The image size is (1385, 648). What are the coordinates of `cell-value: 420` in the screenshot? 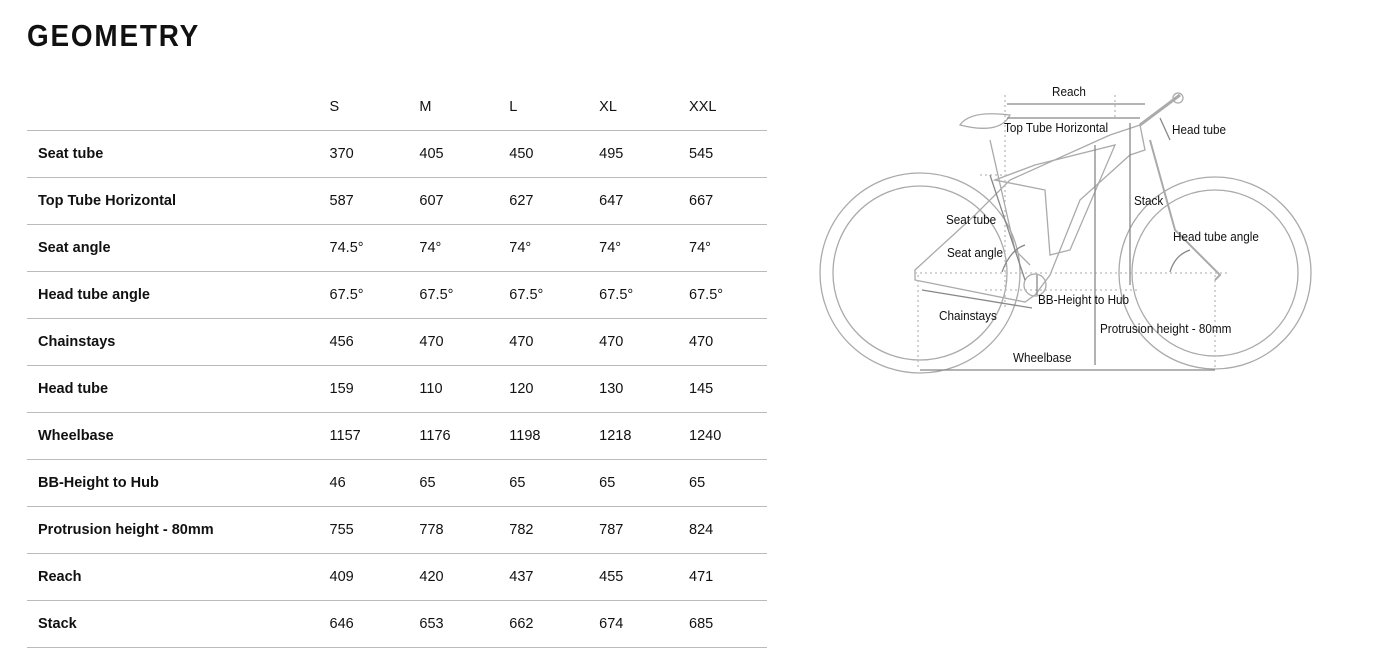 It's located at (464, 577).